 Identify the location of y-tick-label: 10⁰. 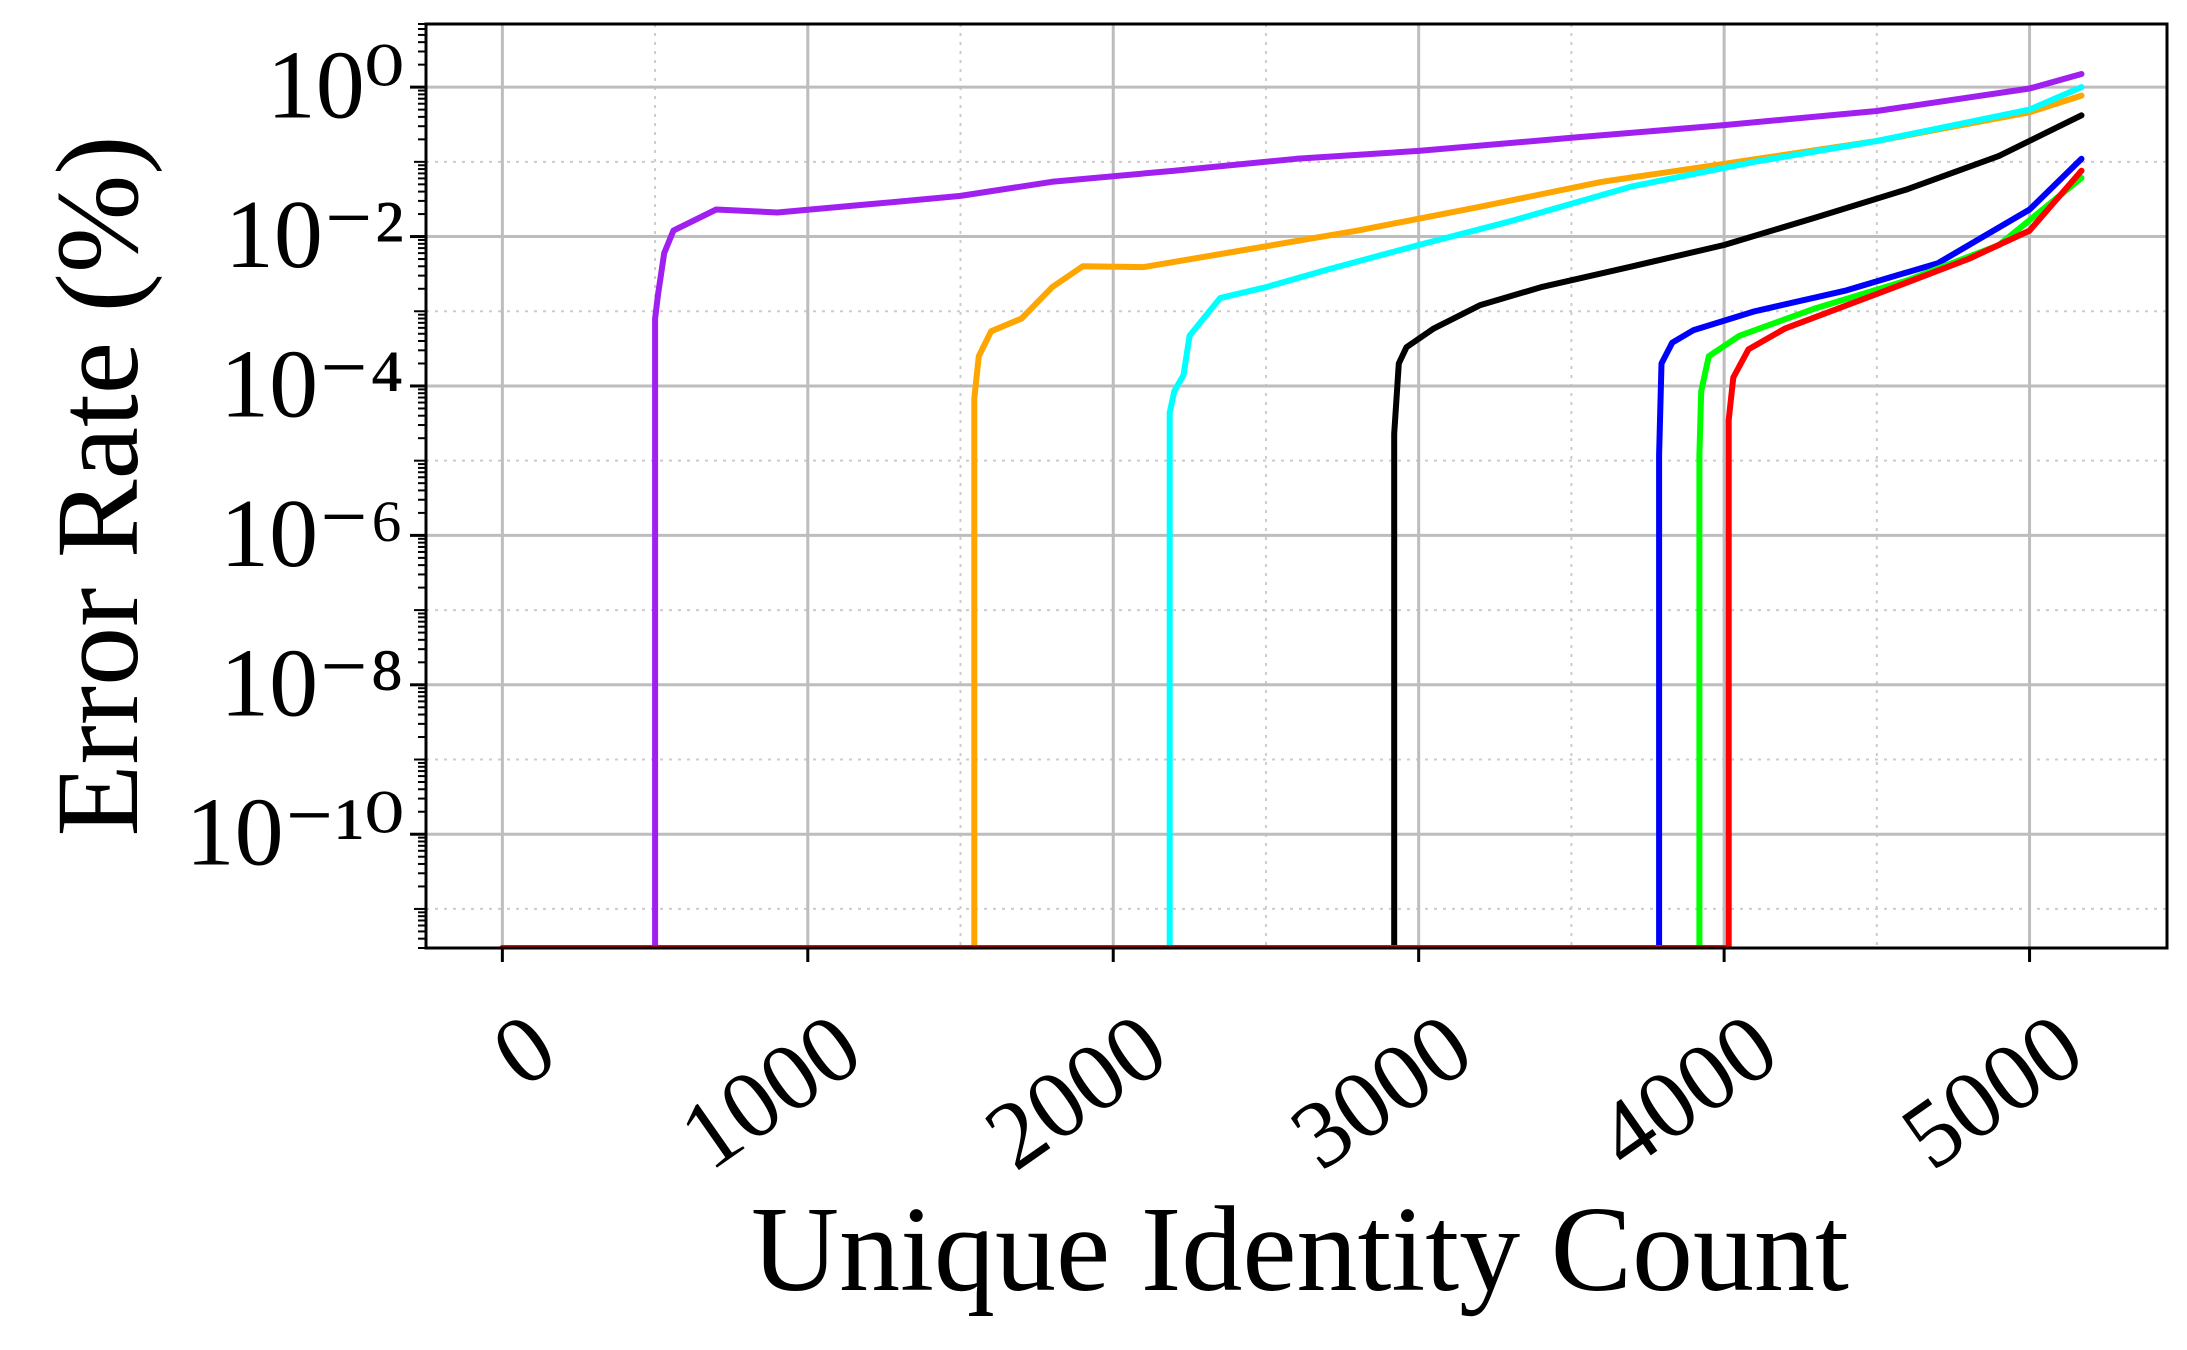
(335, 86).